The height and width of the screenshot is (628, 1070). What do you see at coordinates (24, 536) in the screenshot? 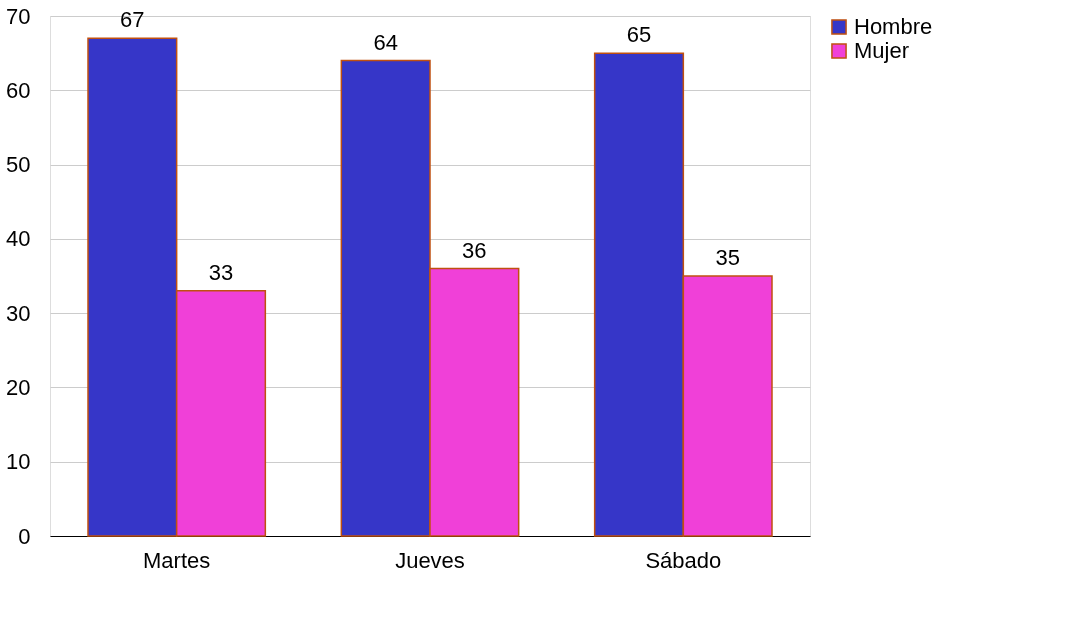
I see `y-tick-label: 0` at bounding box center [24, 536].